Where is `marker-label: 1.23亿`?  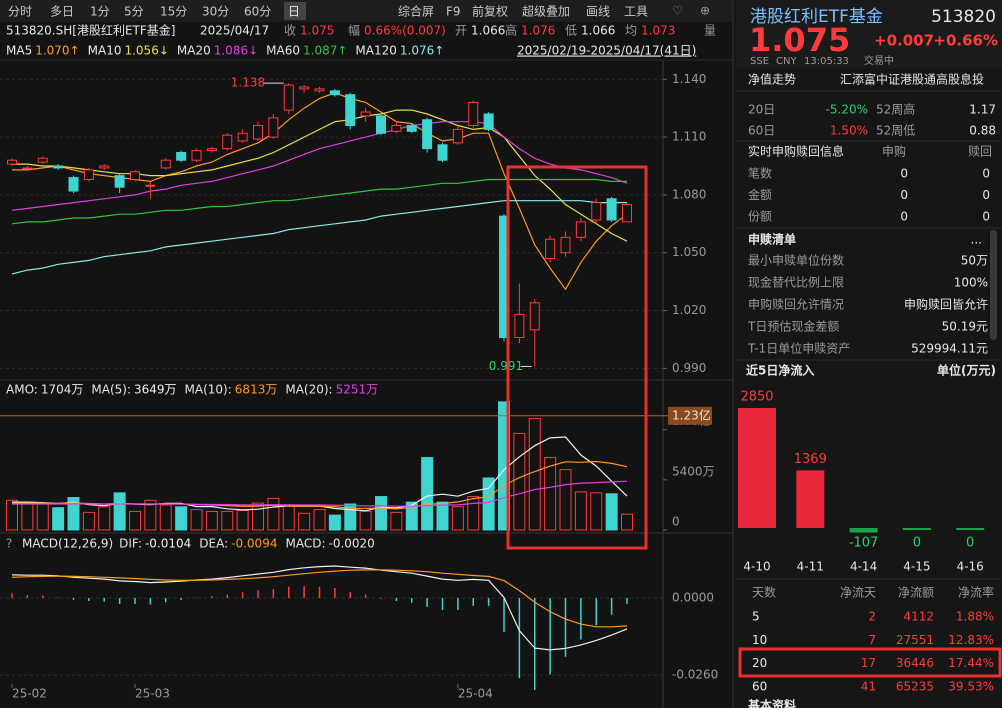
marker-label: 1.23亿 is located at coordinates (691, 414).